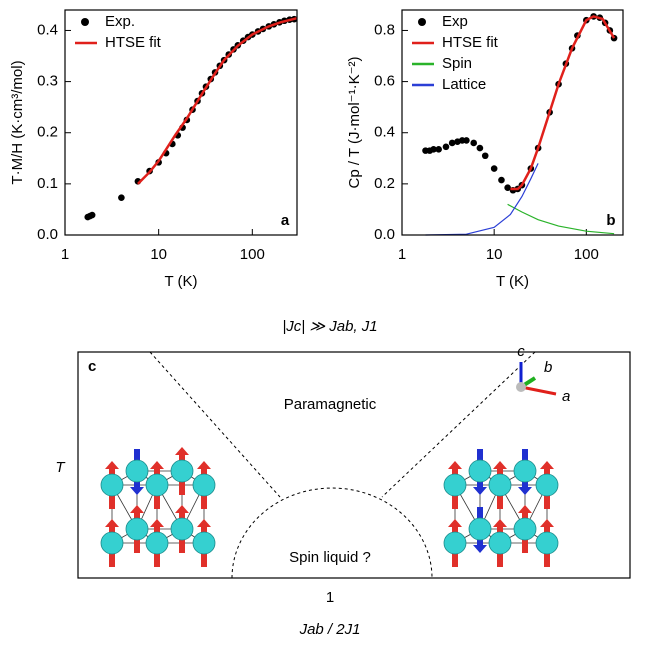  I want to click on panel-label: a, so click(285, 220).